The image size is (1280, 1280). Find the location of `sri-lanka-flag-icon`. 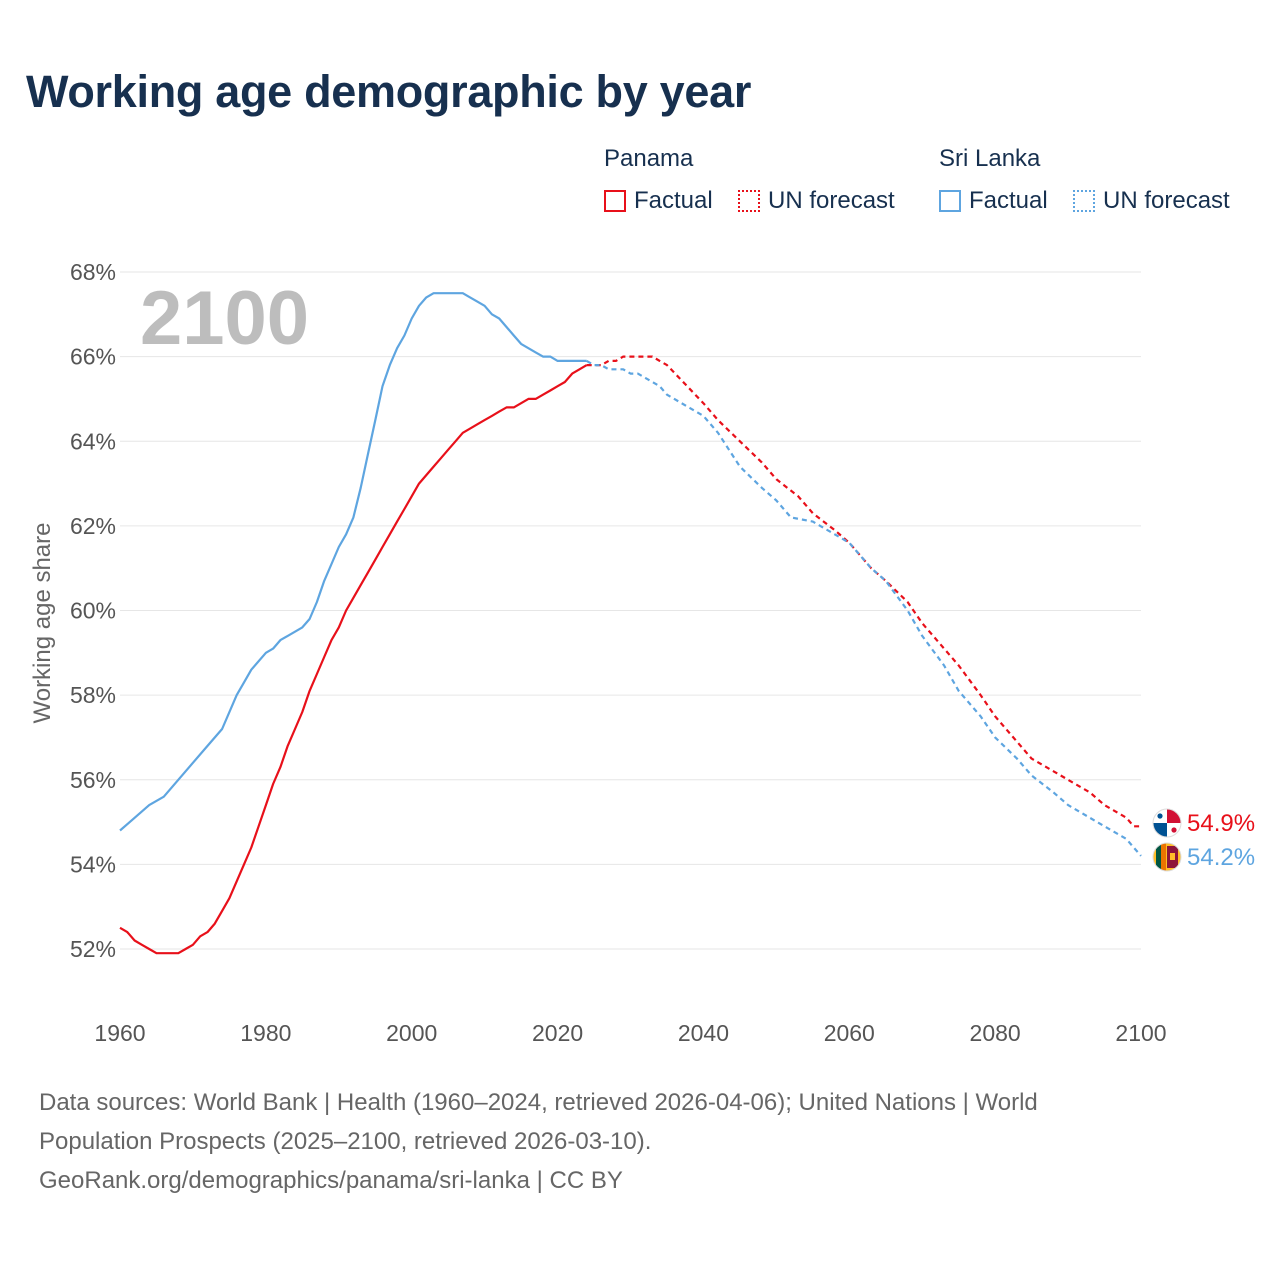

sri-lanka-flag-icon is located at coordinates (1167, 857).